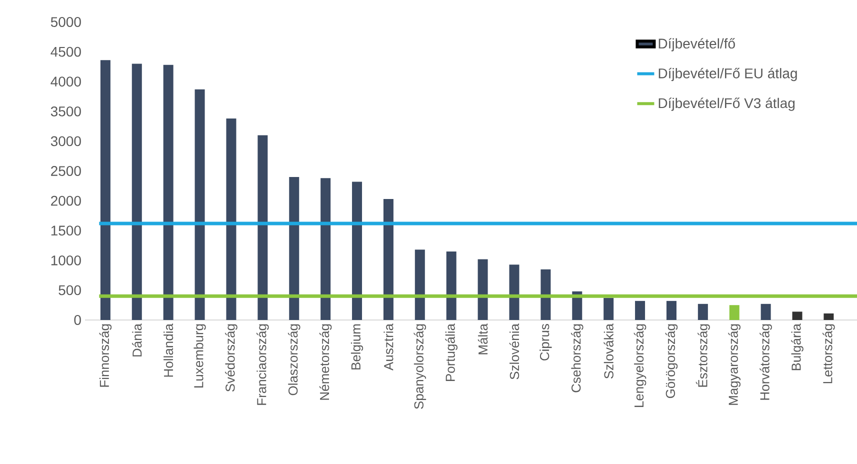 The image size is (857, 464). I want to click on y-tick-label: 4500, so click(65, 51).